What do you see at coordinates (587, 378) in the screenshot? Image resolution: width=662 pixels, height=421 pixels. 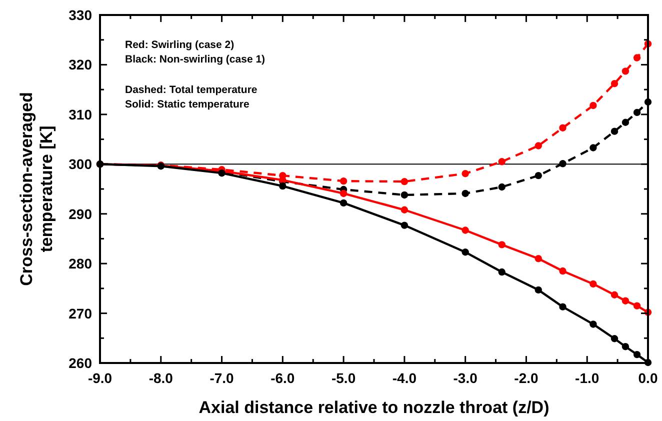 I see `x-tick-label: -1.0` at bounding box center [587, 378].